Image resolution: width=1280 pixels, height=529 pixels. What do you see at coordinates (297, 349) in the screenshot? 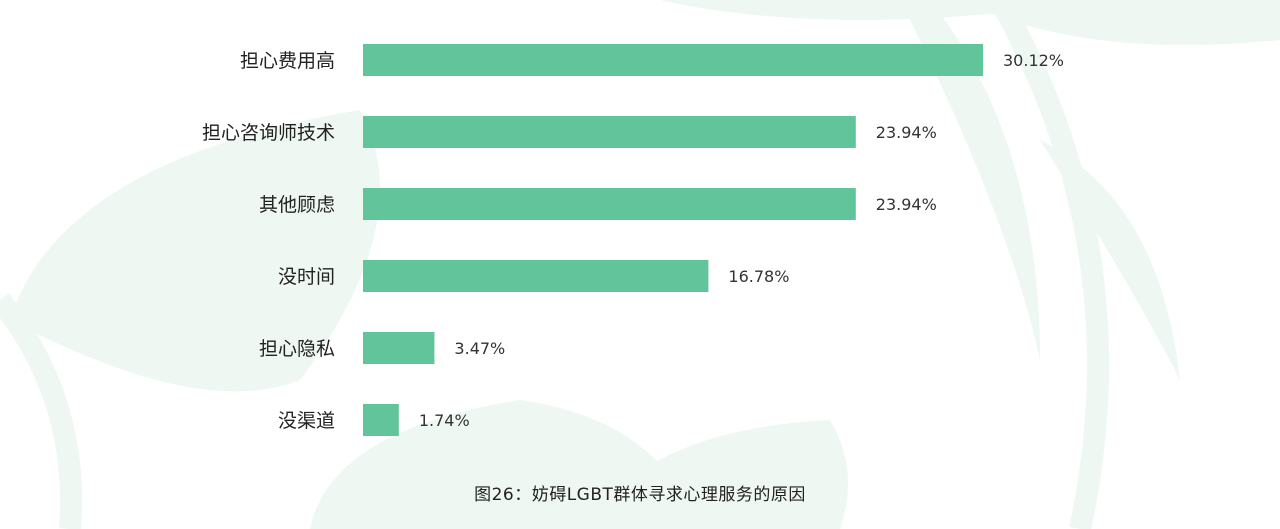
I see `category-label-4: 担心隐私` at bounding box center [297, 349].